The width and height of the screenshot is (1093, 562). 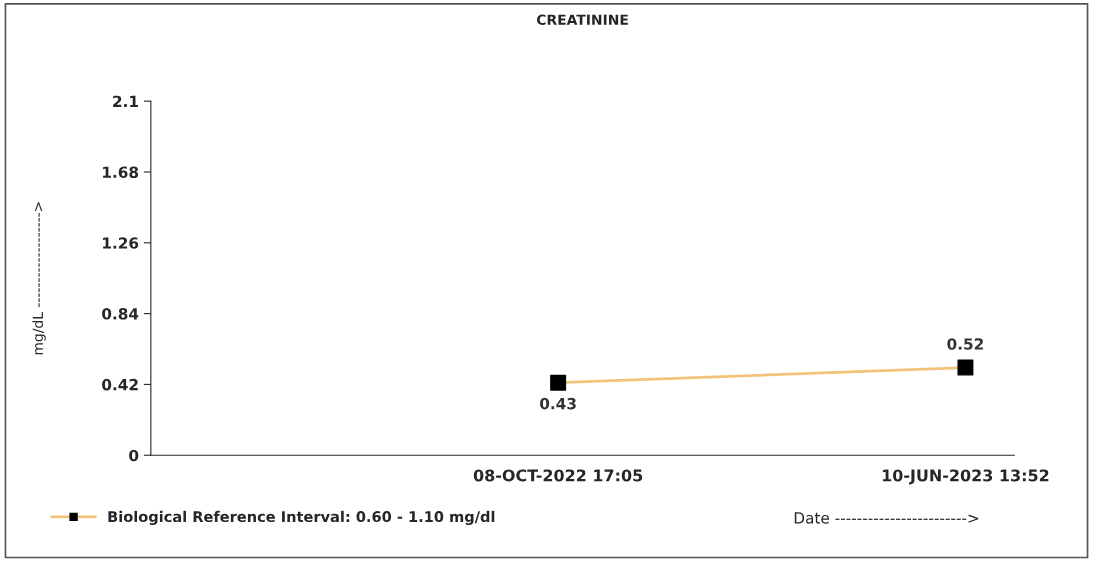 I want to click on y-tick-label: 1.68, so click(x=121, y=172).